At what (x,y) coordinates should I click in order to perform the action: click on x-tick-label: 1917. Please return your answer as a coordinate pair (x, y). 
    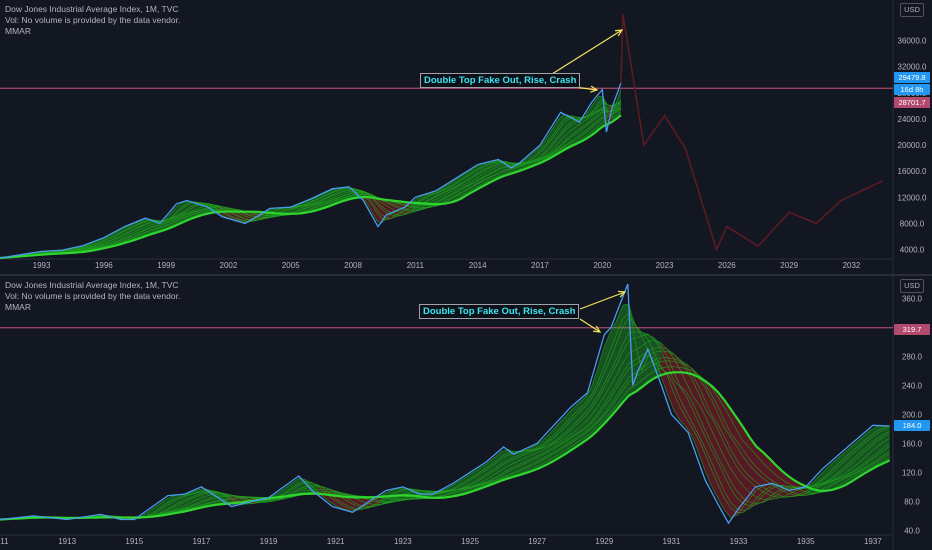
    Looking at the image, I should click on (202, 541).